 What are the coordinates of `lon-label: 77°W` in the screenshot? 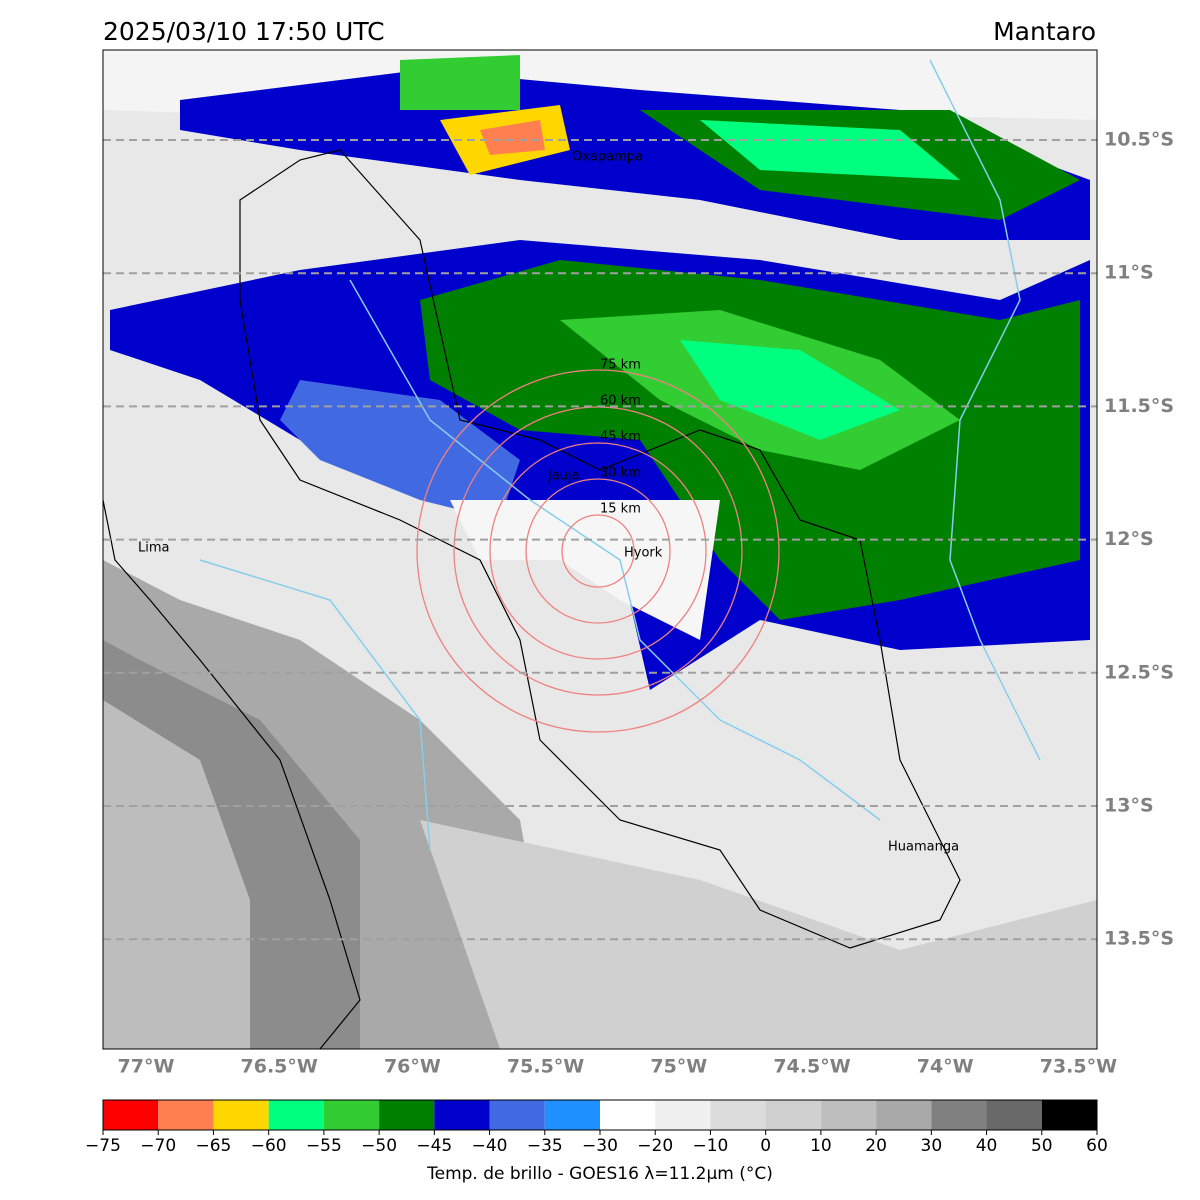 It's located at (146, 1067).